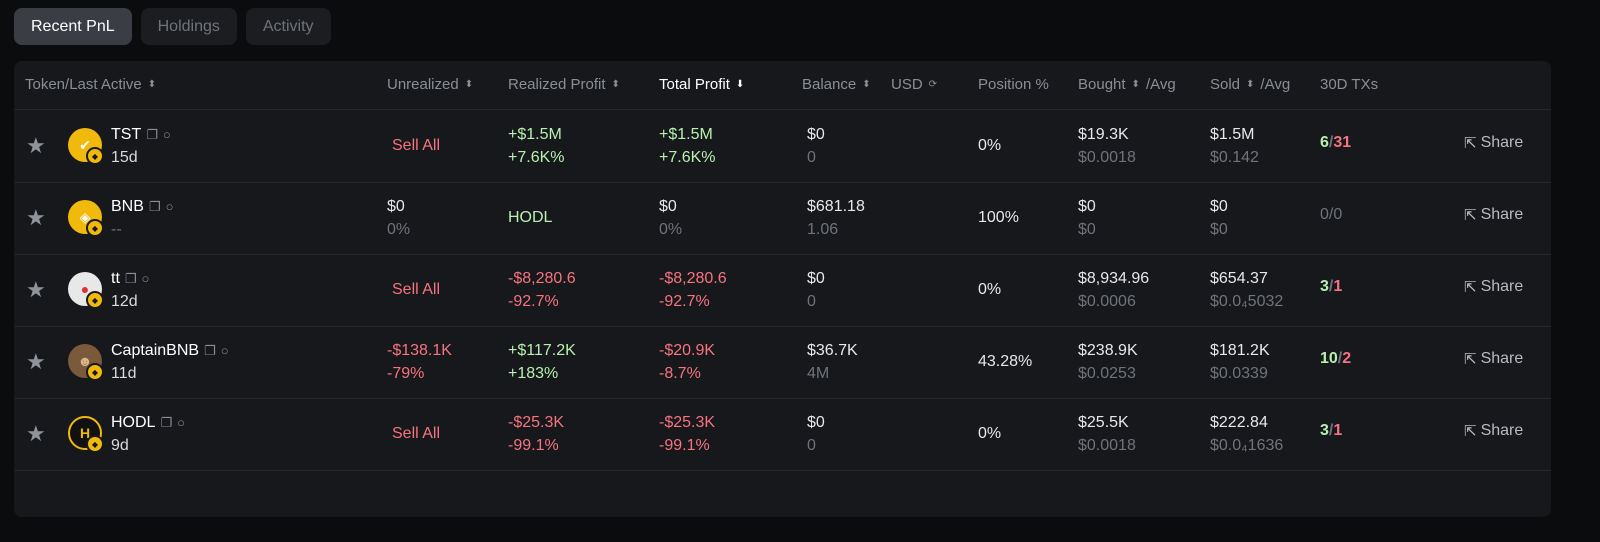 The width and height of the screenshot is (1600, 542). I want to click on bought: $25.5K $0.0018, so click(1107, 434).